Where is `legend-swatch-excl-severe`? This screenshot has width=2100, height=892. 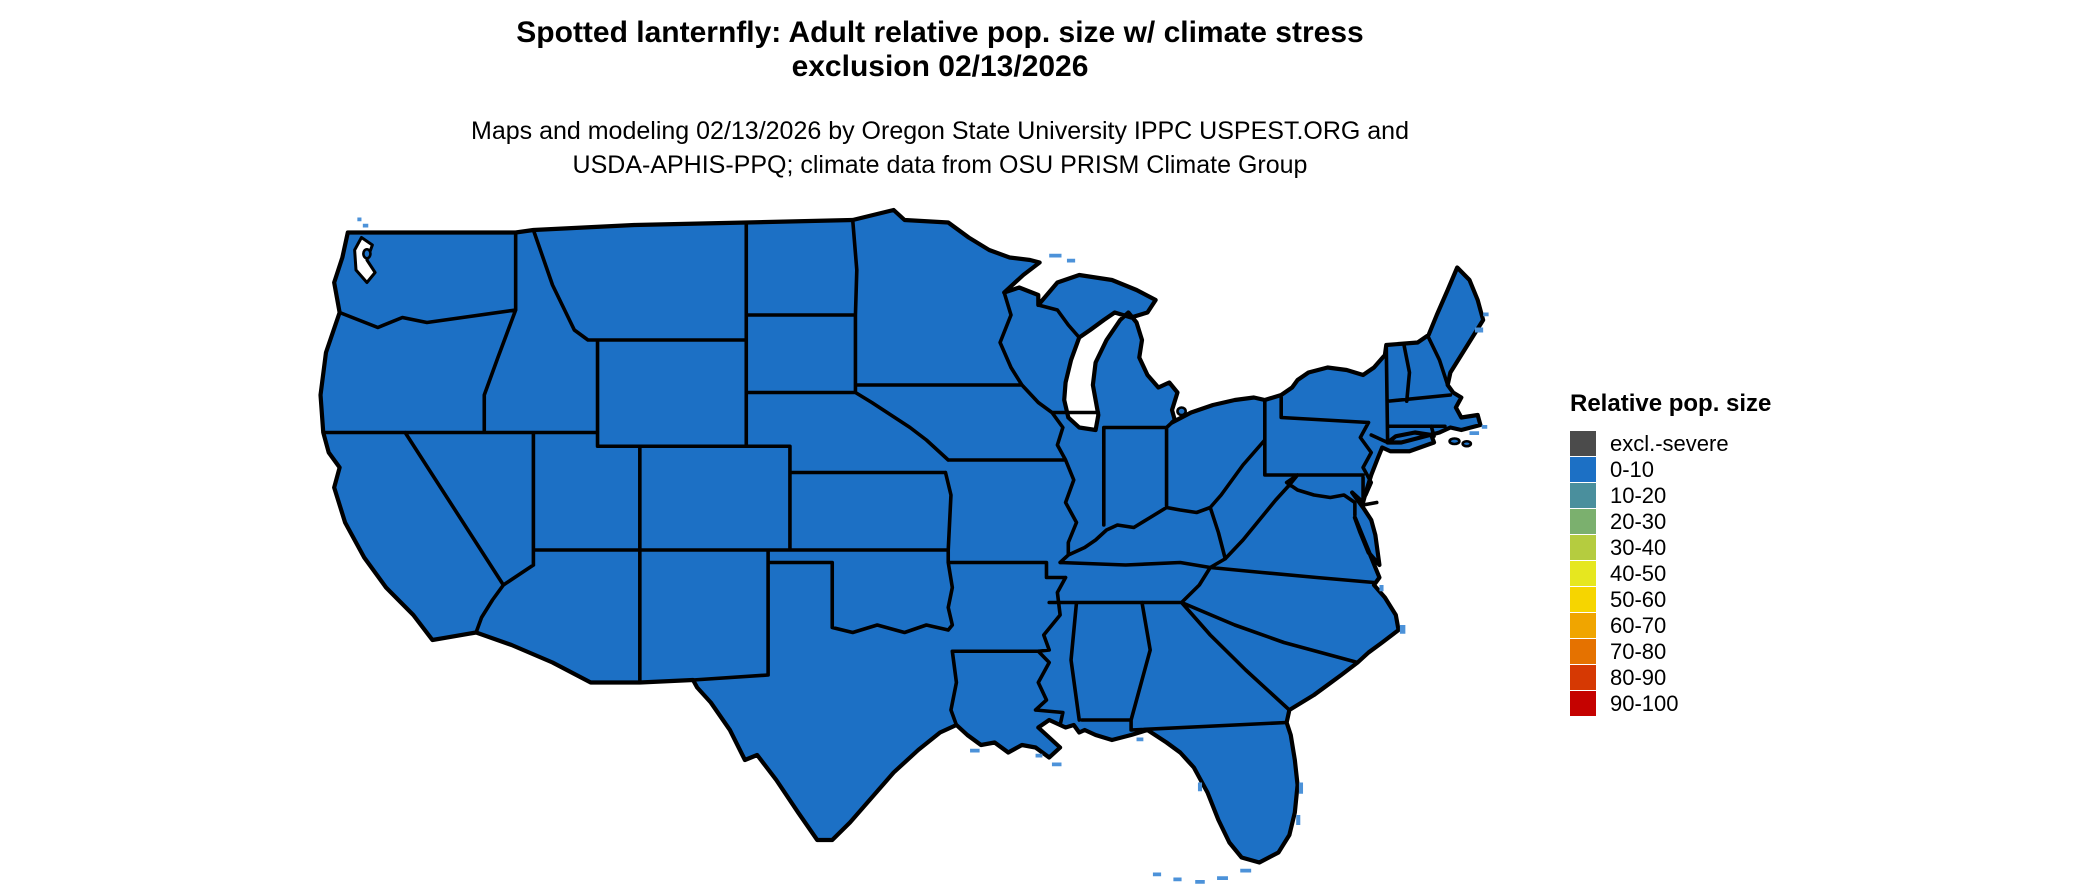 legend-swatch-excl-severe is located at coordinates (1583, 443).